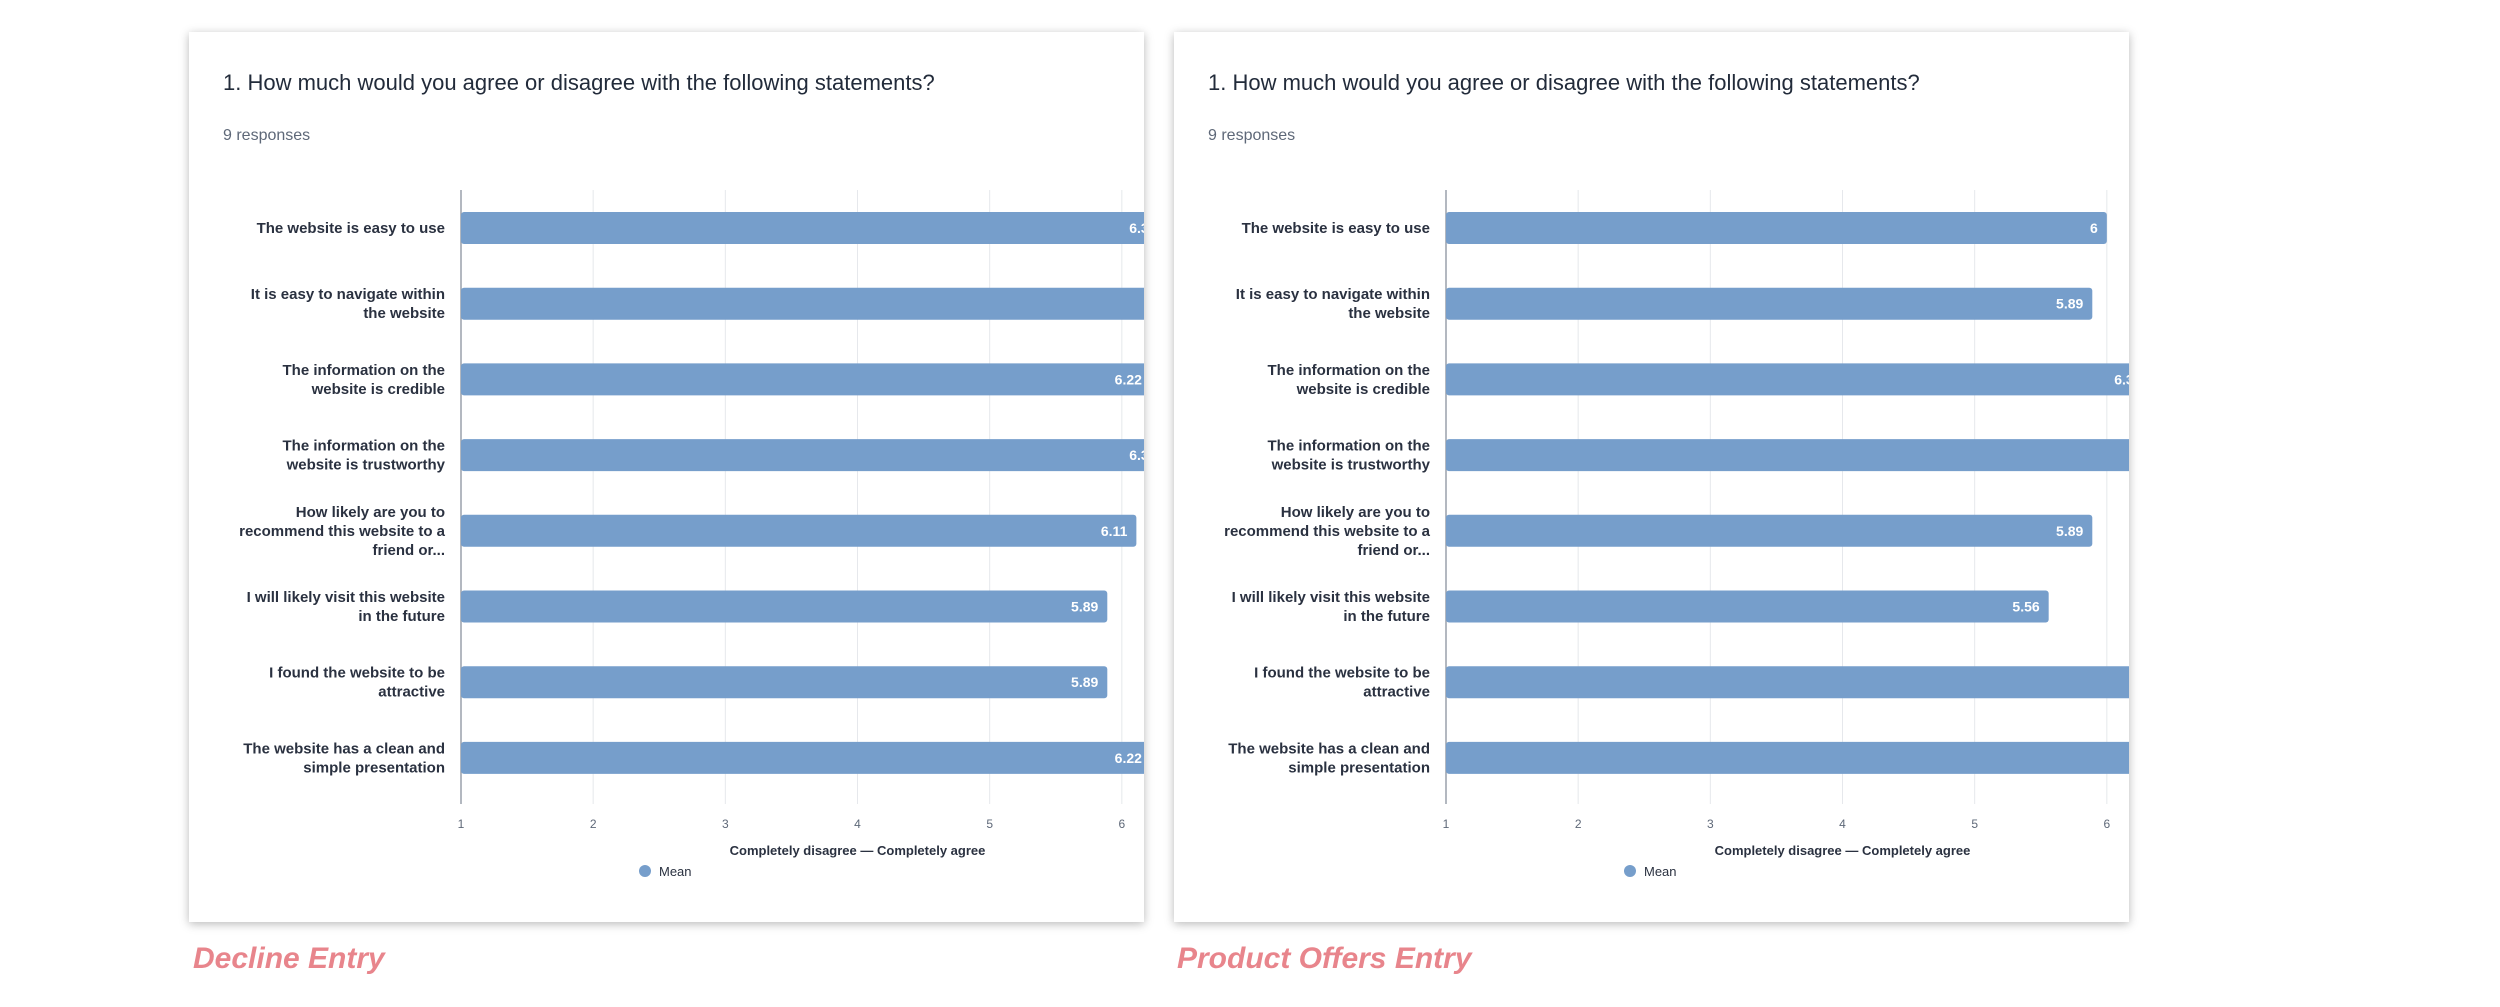 Image resolution: width=2500 pixels, height=1007 pixels. Describe the element at coordinates (2025, 607) in the screenshot. I see `bar-value-label: 5.56` at that location.